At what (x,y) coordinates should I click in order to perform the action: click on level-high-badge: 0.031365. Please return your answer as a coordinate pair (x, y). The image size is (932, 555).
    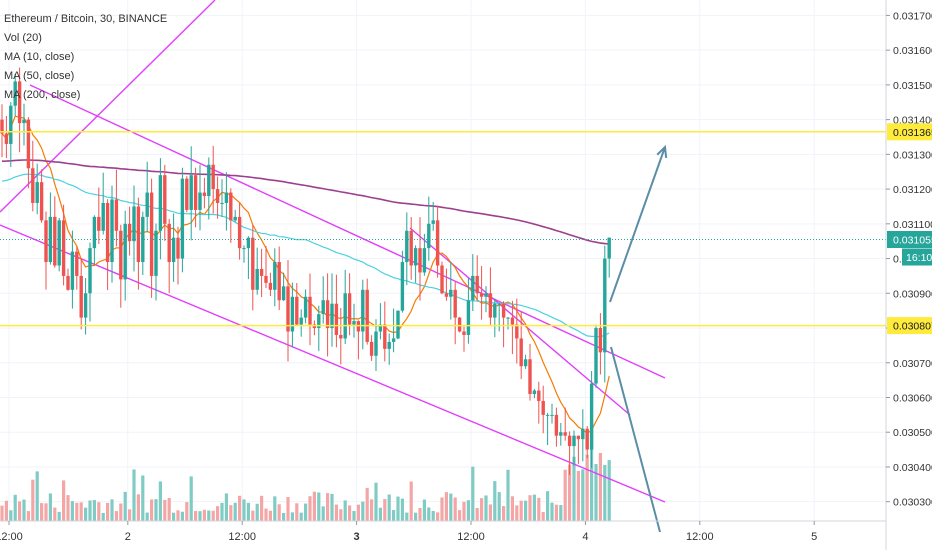
    Looking at the image, I should click on (909, 132).